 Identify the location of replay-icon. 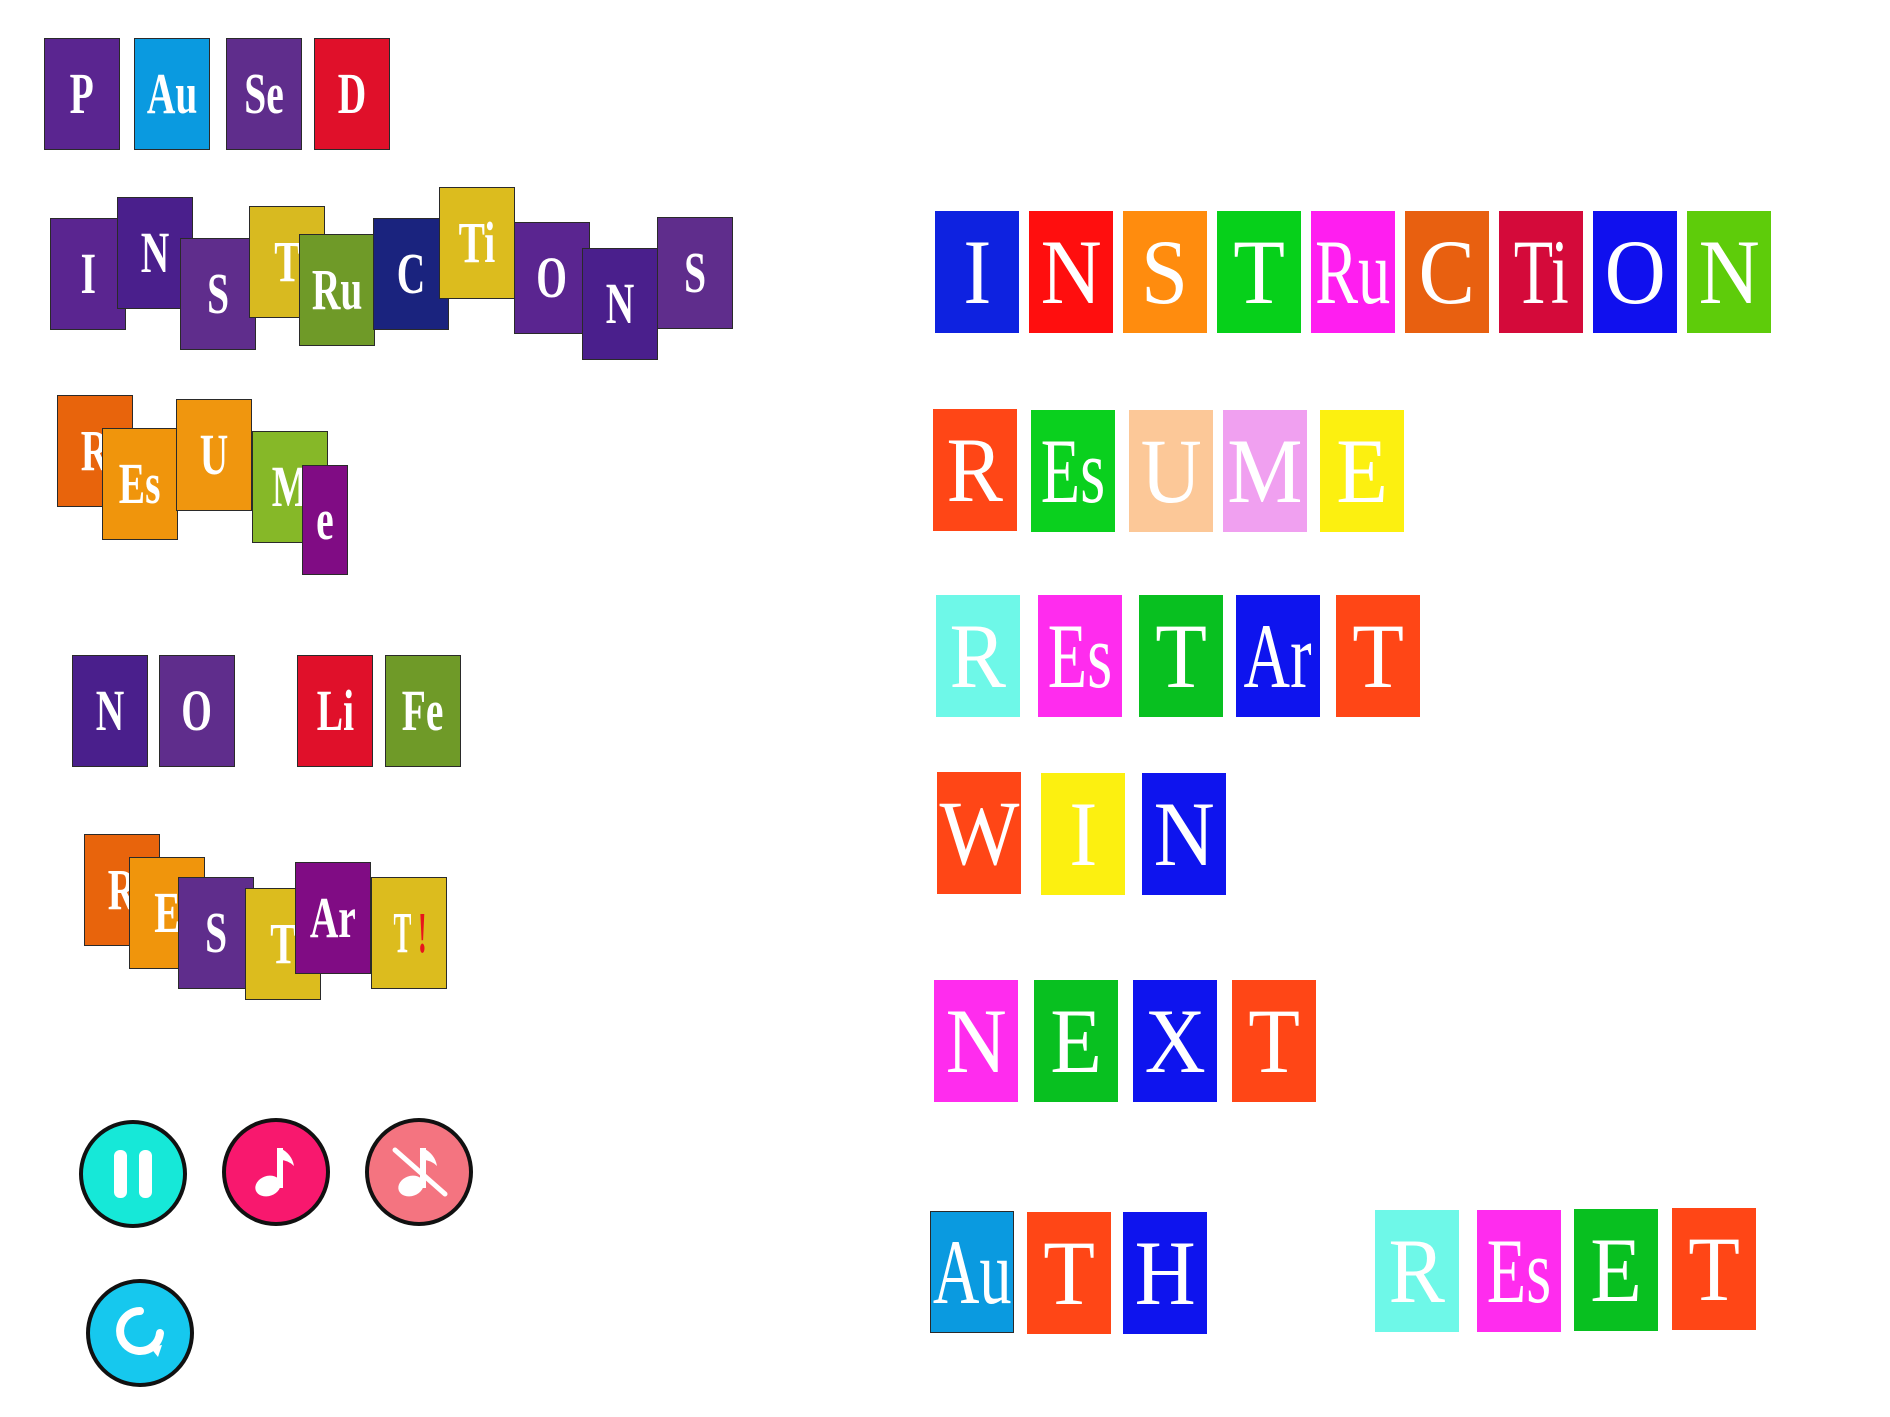
(140, 1332).